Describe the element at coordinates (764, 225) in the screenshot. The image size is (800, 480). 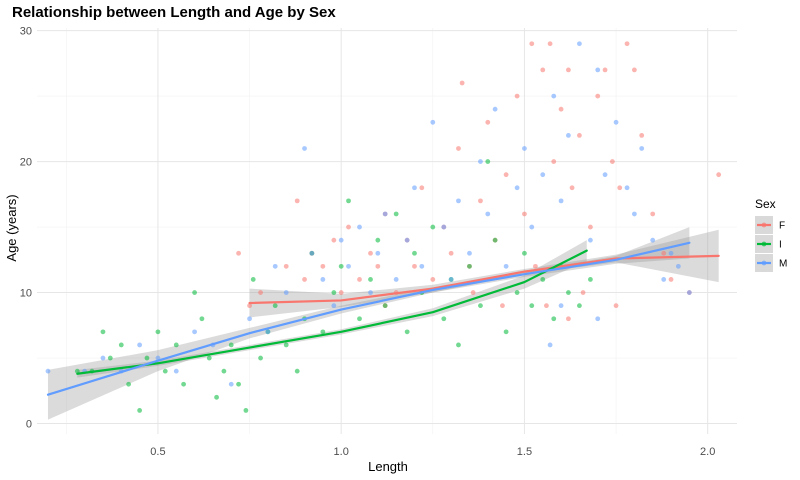
I see `legend-key-point-F` at that location.